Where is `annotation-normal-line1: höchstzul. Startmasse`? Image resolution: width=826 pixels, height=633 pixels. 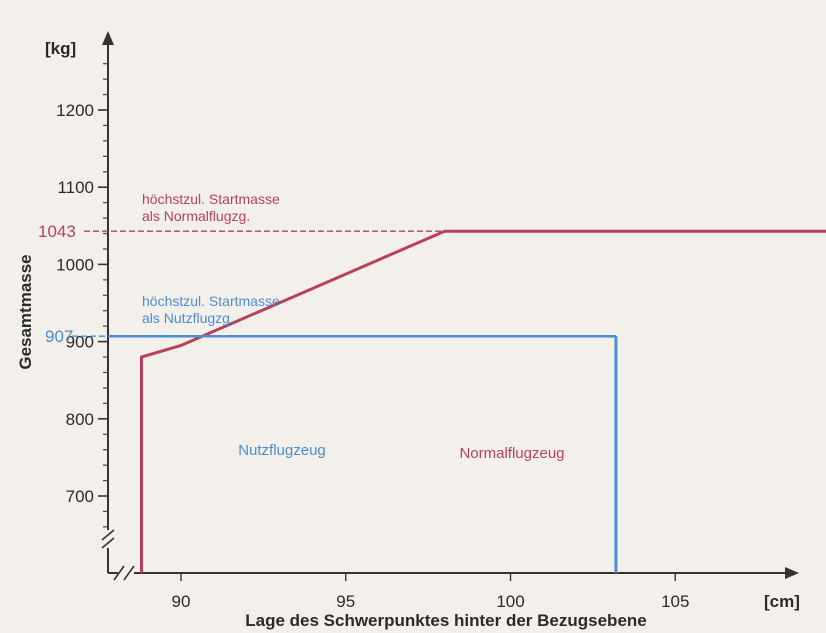 annotation-normal-line1: höchstzul. Startmasse is located at coordinates (211, 199).